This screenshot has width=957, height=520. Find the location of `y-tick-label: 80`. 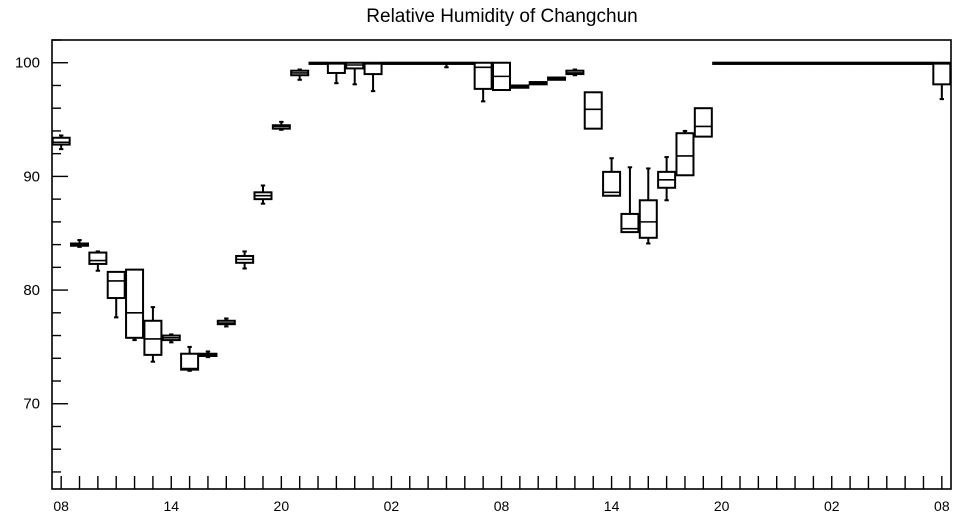

y-tick-label: 80 is located at coordinates (31, 290).